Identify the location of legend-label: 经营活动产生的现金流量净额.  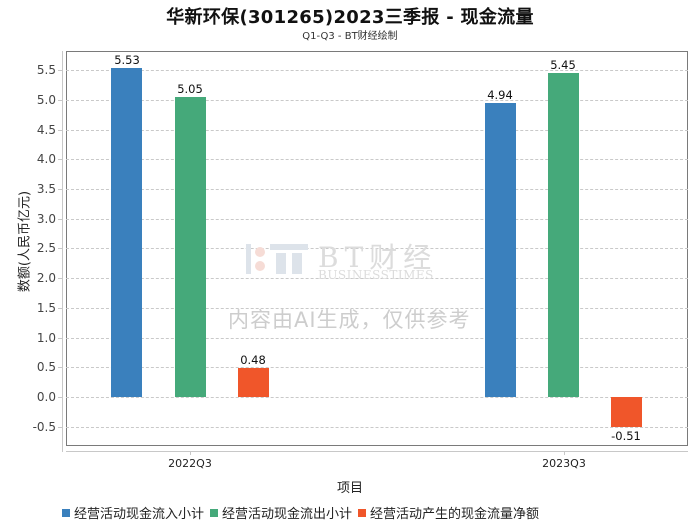
(455, 514).